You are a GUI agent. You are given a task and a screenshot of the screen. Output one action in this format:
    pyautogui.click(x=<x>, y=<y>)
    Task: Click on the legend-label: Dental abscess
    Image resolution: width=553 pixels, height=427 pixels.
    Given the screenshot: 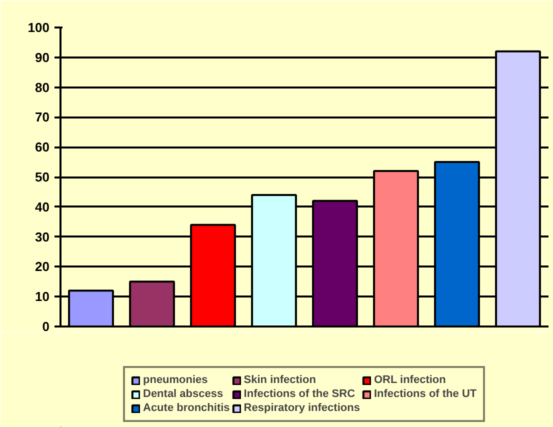 What is the action you would take?
    pyautogui.click(x=183, y=394)
    